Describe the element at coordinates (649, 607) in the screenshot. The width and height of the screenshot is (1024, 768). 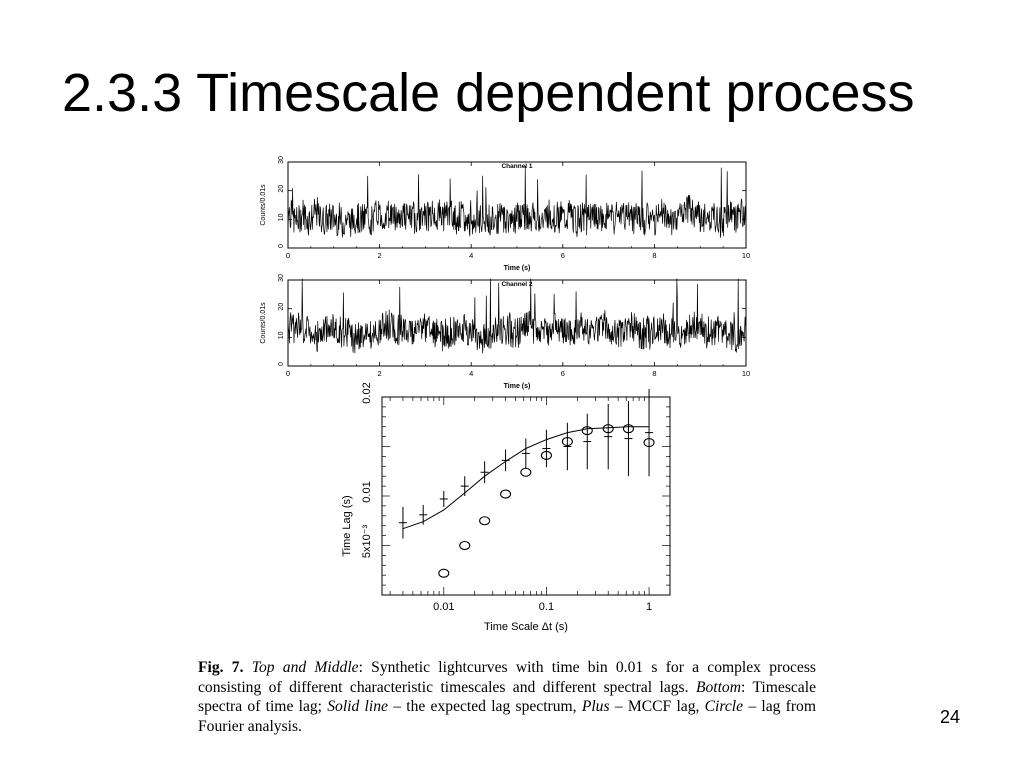
I see `x-tick-label: 1` at that location.